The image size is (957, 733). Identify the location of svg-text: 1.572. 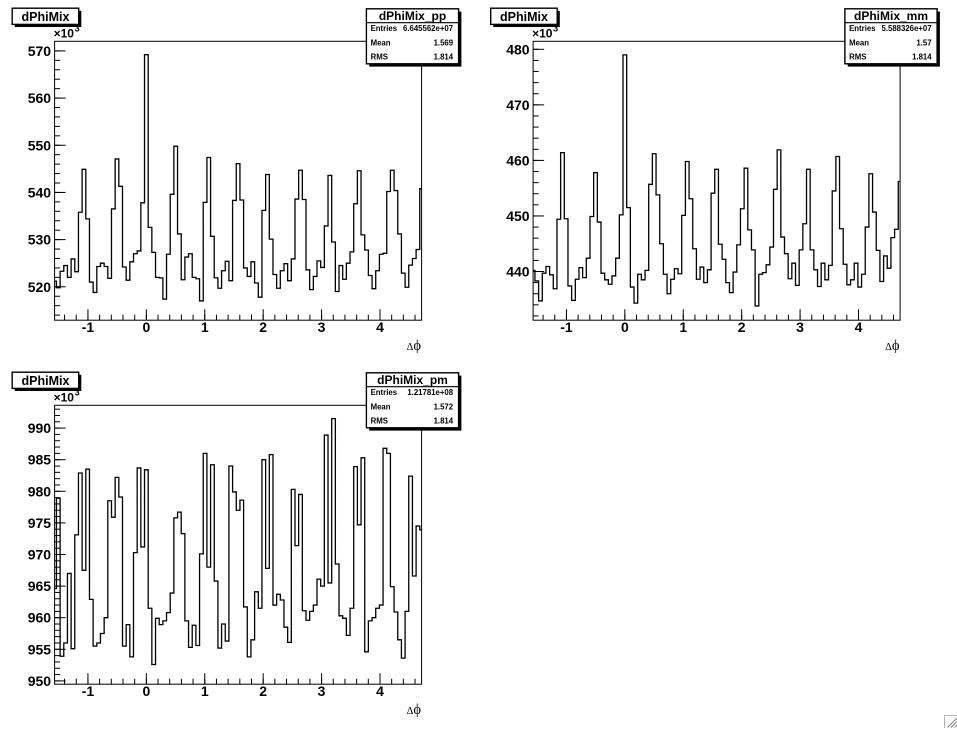
(444, 406).